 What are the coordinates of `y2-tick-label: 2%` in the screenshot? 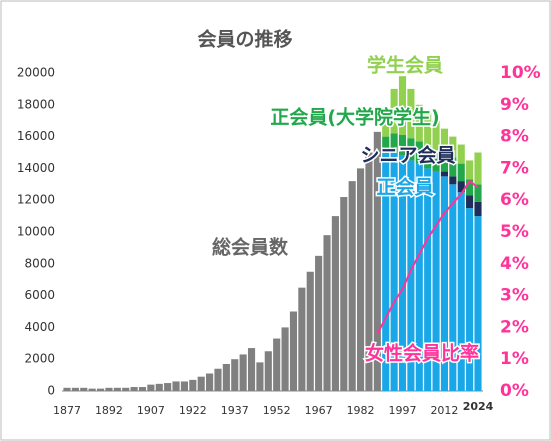 It's located at (514, 327).